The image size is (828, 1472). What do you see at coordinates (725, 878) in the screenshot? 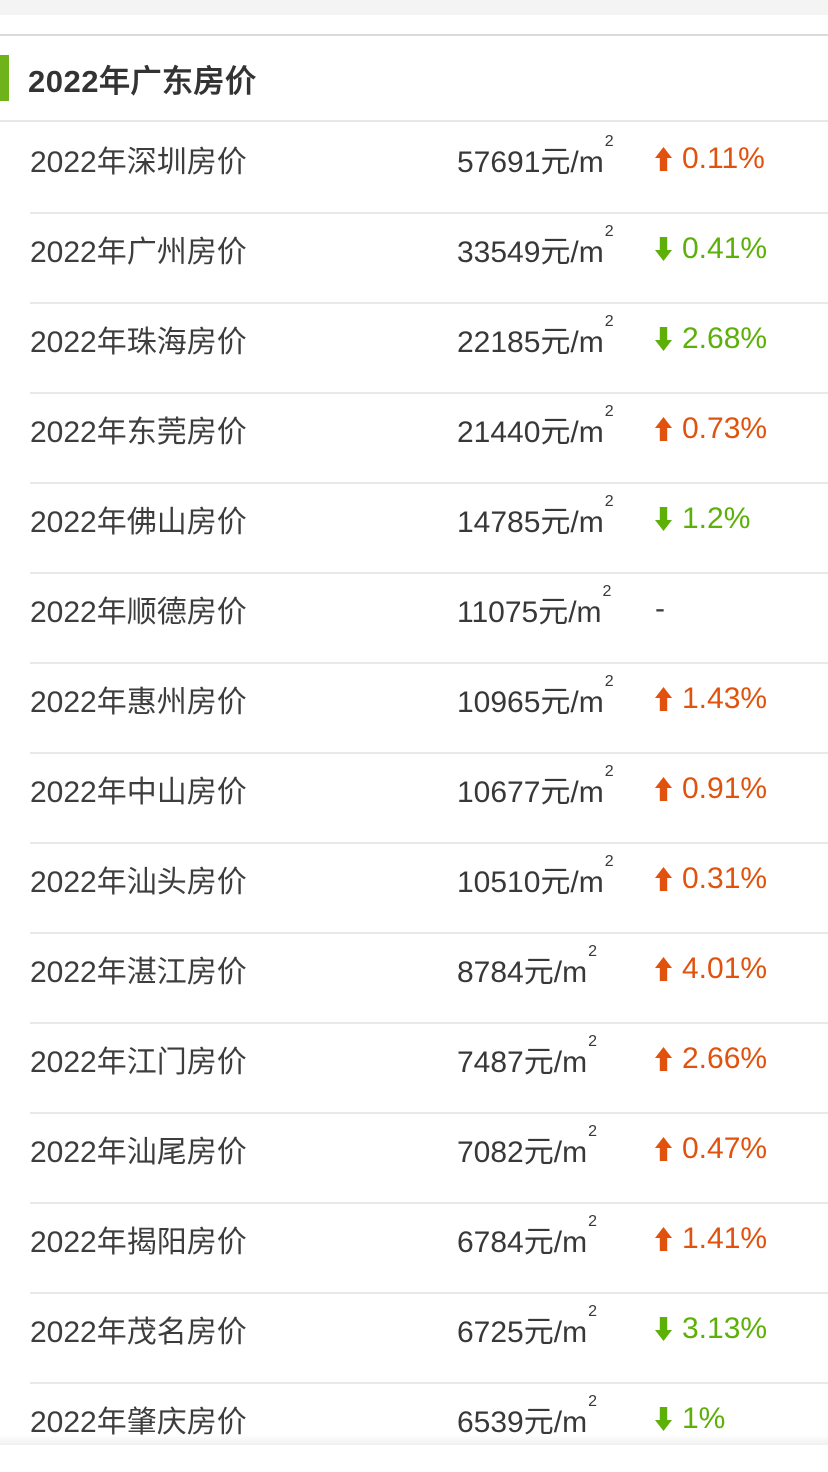
I see `change-text: 0.31%` at bounding box center [725, 878].